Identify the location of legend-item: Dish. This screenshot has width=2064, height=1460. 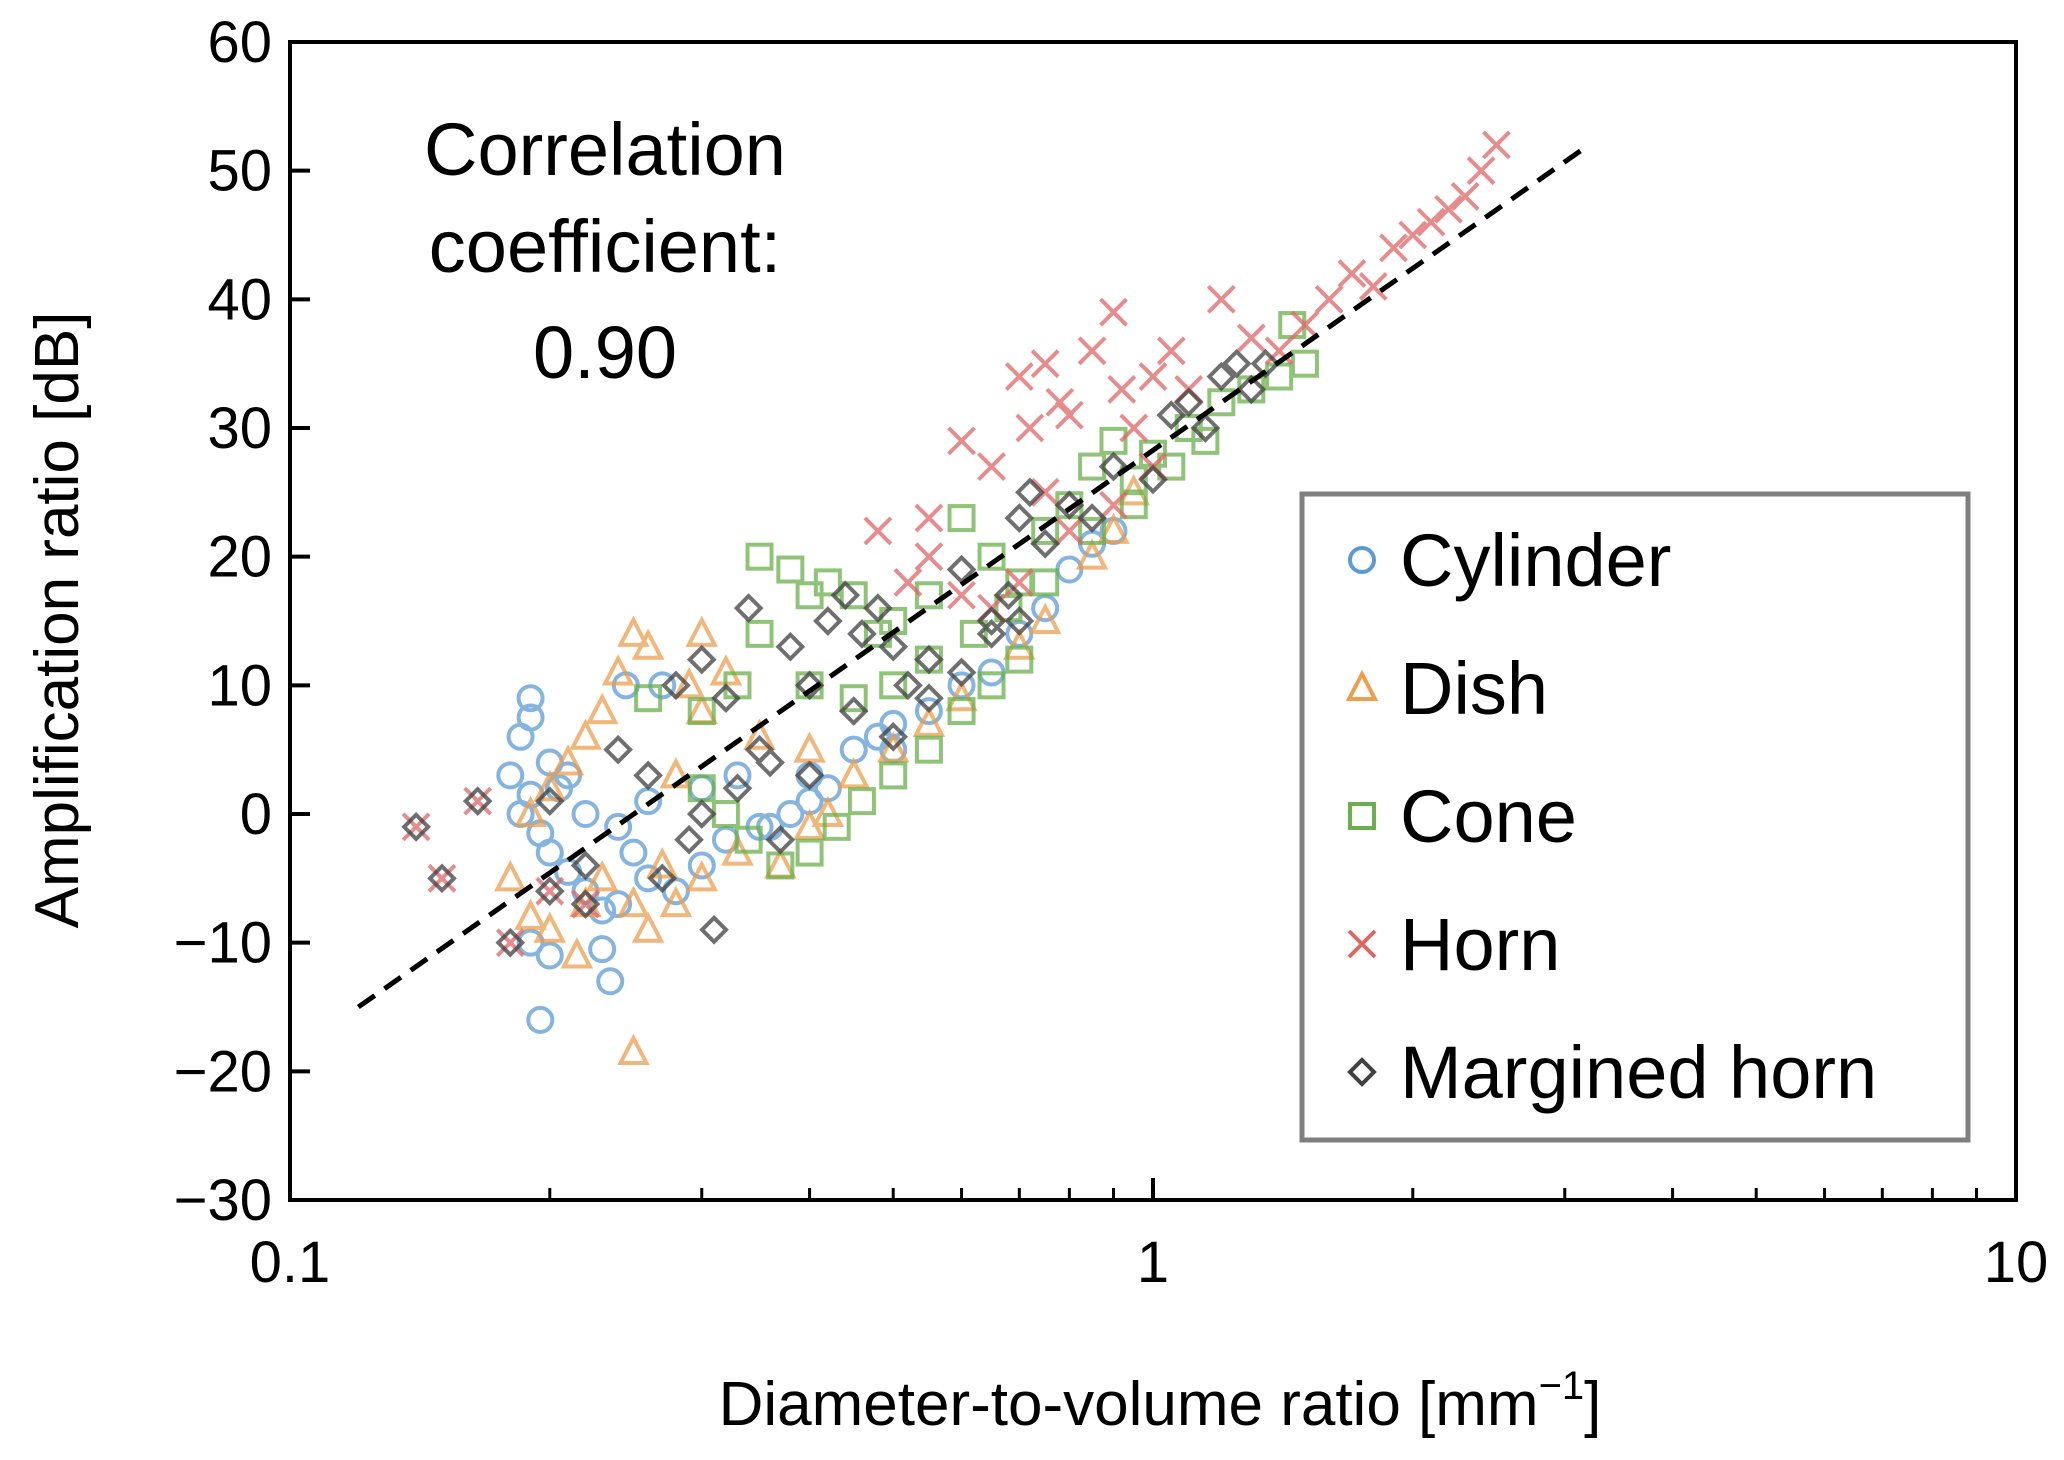
(1446, 688).